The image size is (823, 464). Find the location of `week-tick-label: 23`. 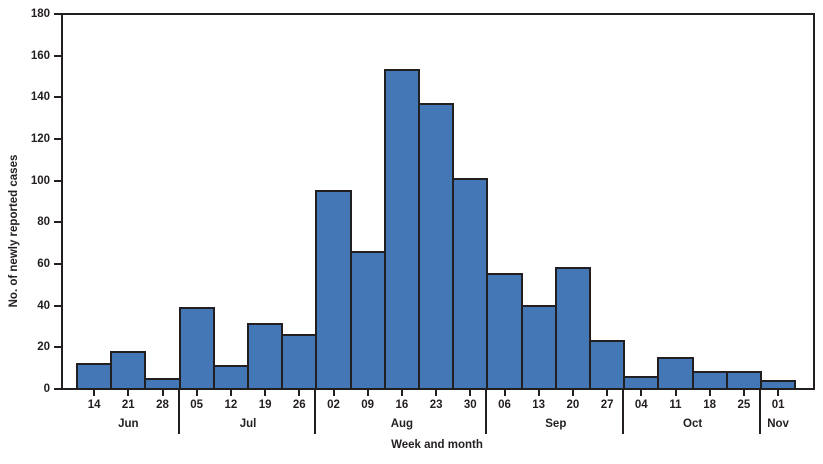

week-tick-label: 23 is located at coordinates (436, 405).